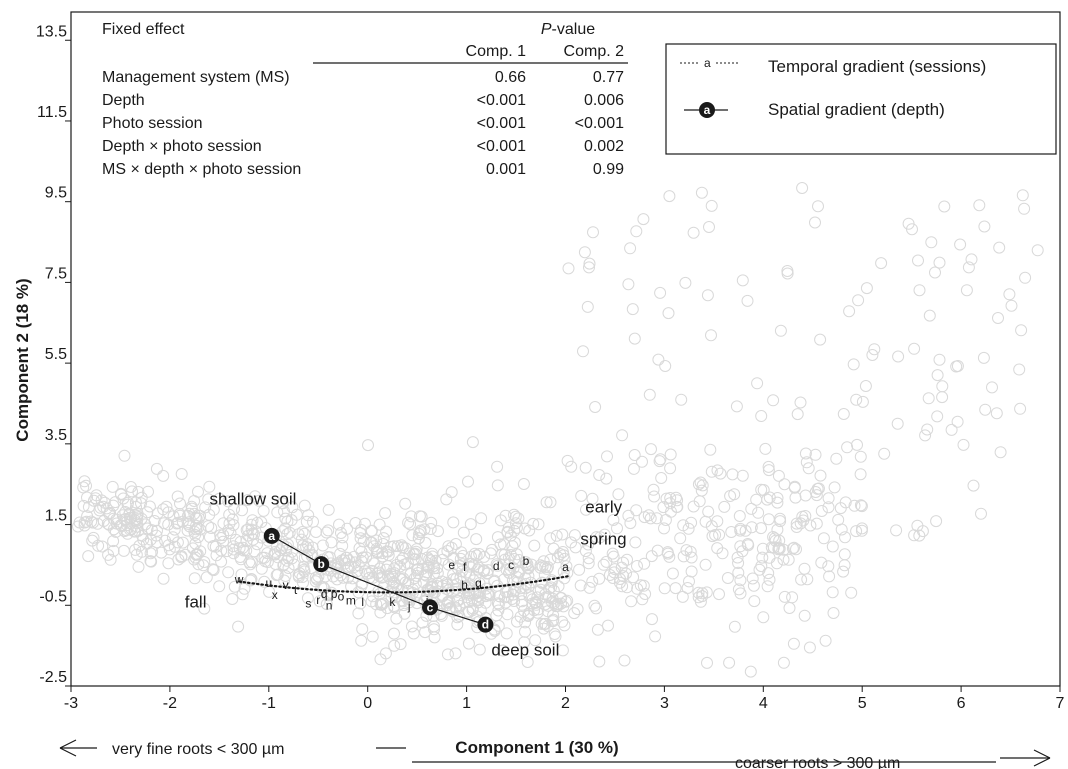 The height and width of the screenshot is (769, 1068). What do you see at coordinates (321, 564) in the screenshot?
I see `depth-node-b` at bounding box center [321, 564].